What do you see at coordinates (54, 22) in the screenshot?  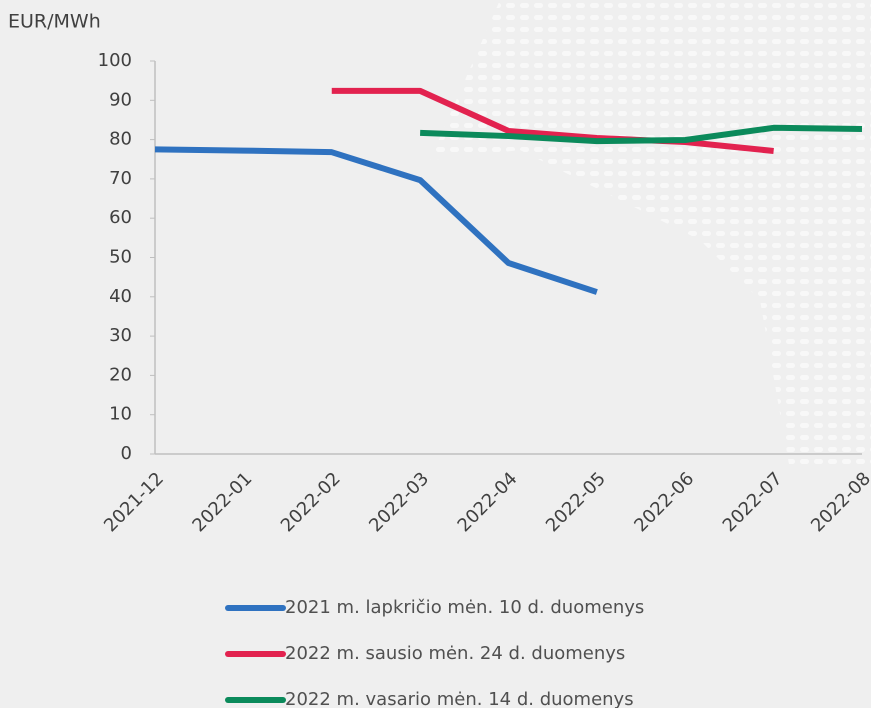 I see `y-axis-label: EUR/MWh` at bounding box center [54, 22].